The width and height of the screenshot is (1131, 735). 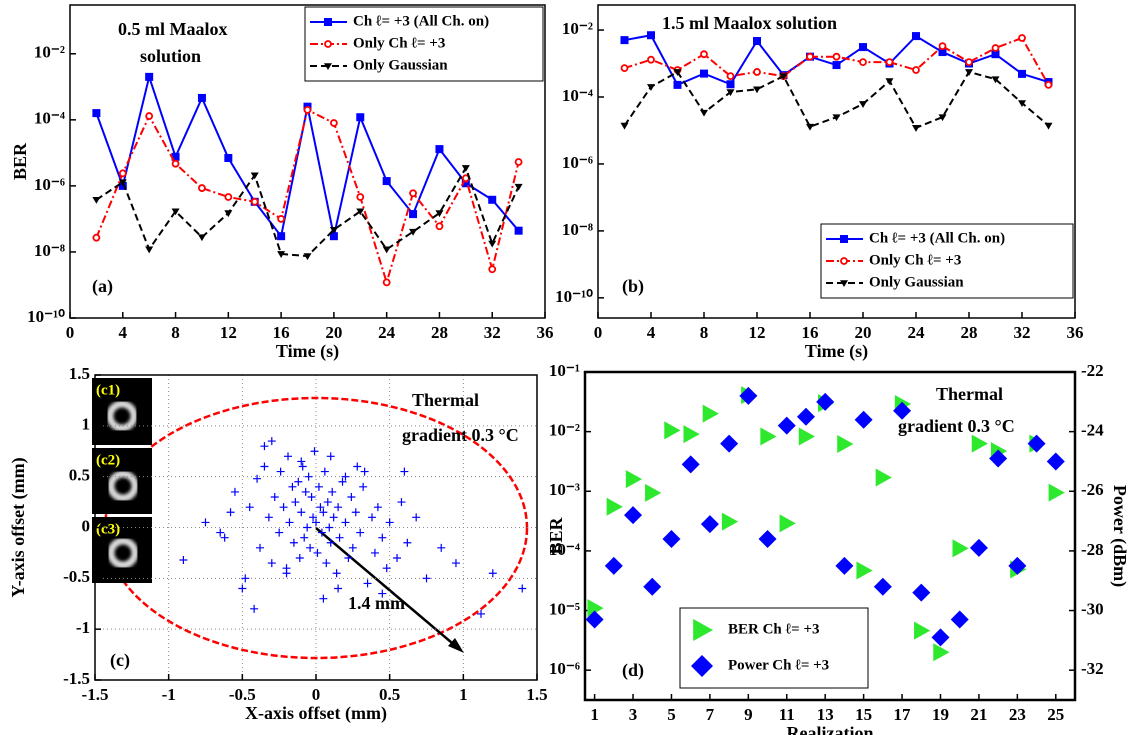 I want to click on y-tick-label: -1.5, so click(x=76, y=678).